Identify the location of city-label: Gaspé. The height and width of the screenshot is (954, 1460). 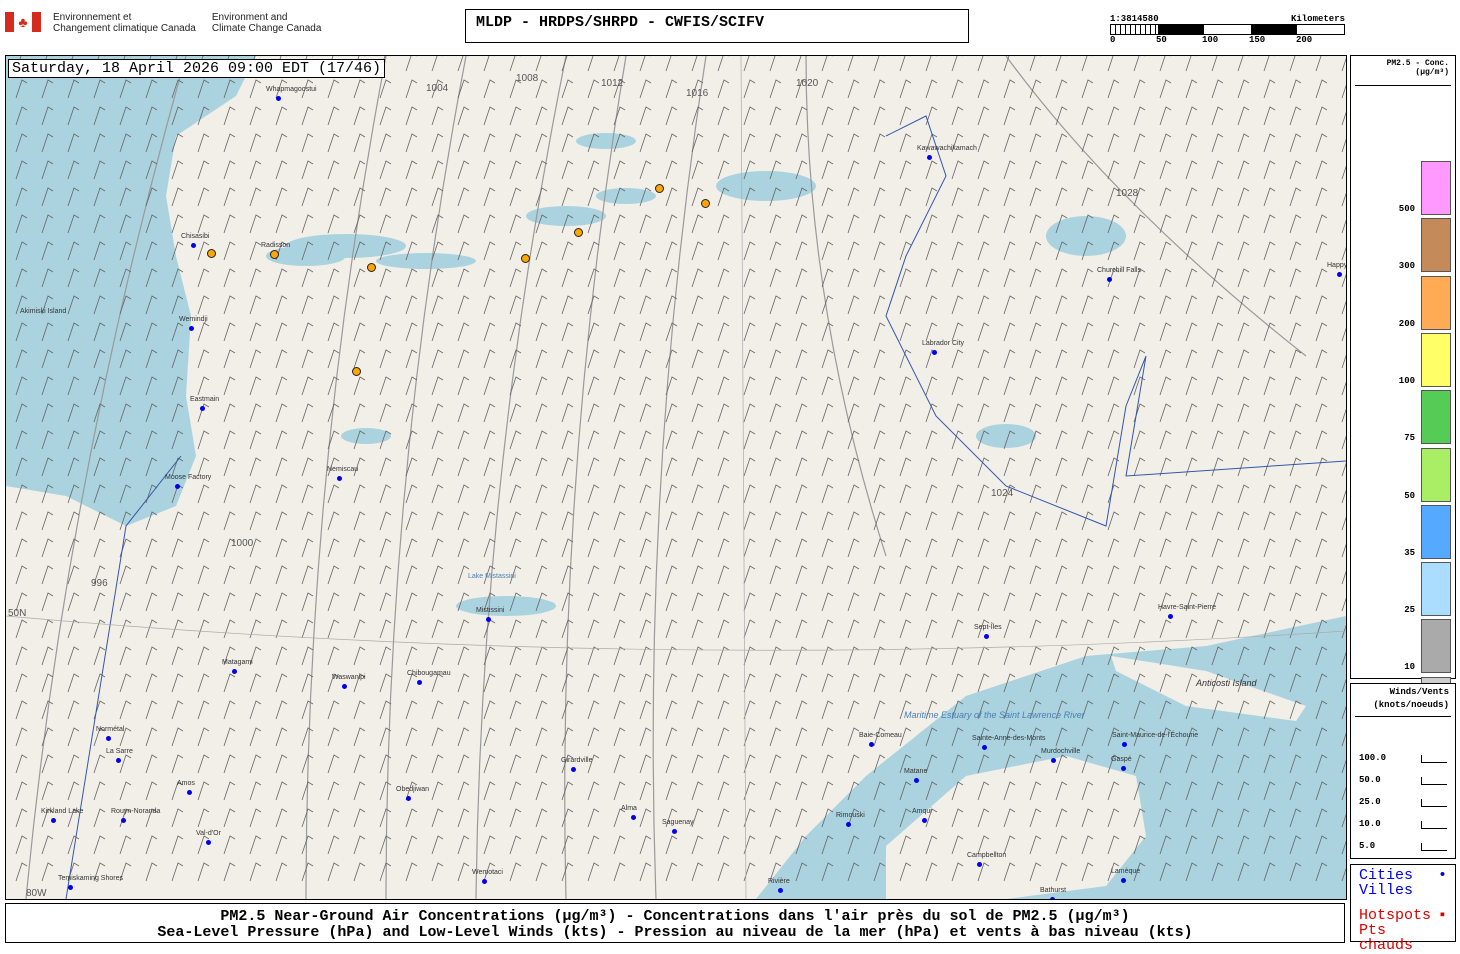
(1121, 759).